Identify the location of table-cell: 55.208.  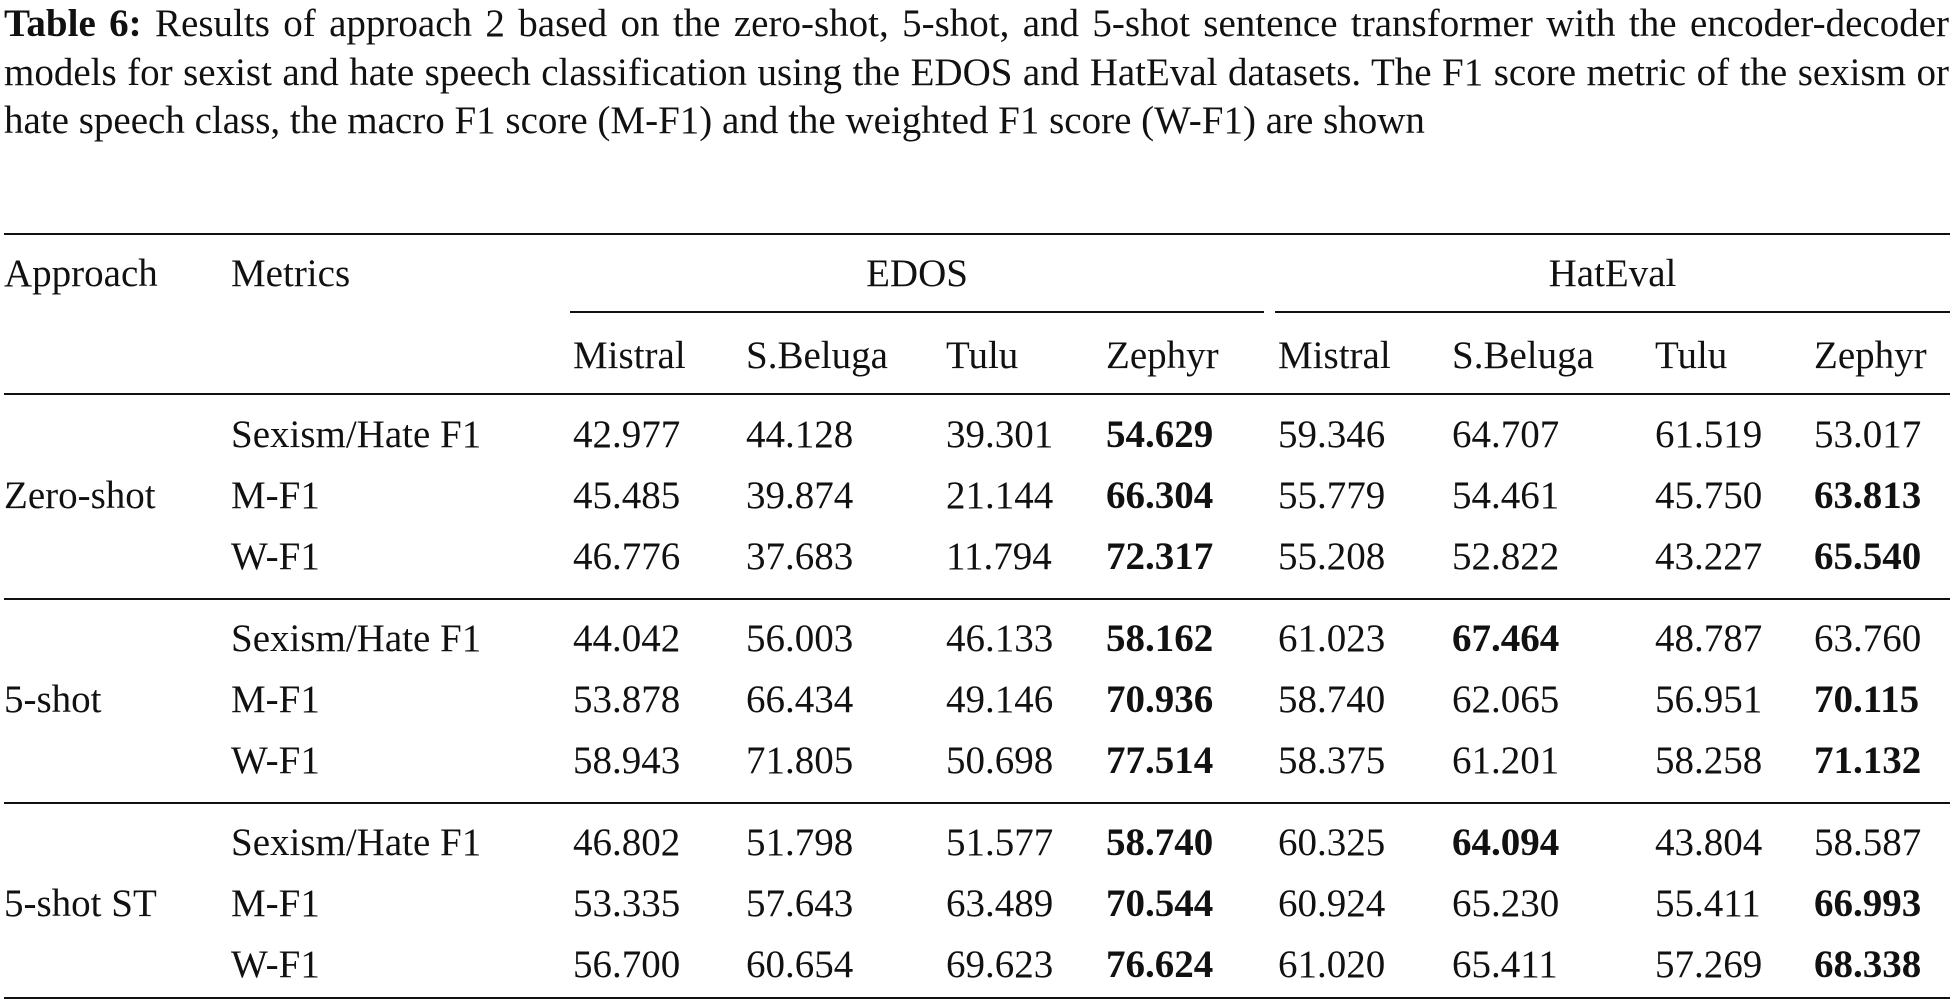
(1332, 556).